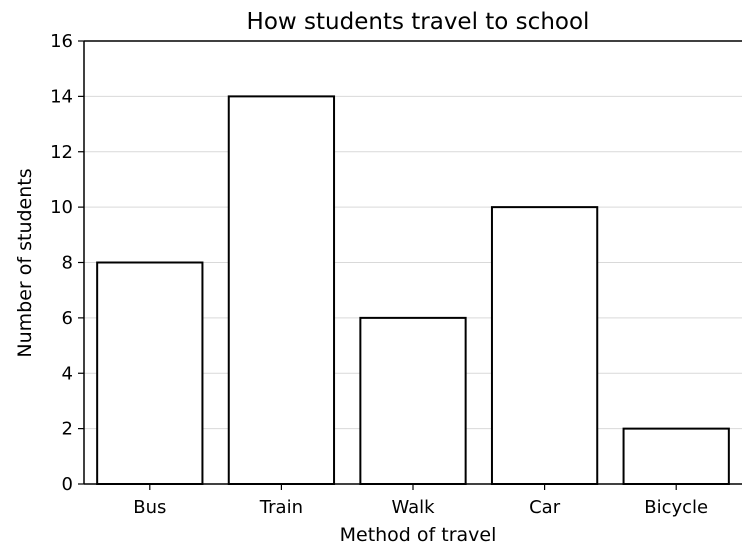 The image size is (743, 548). I want to click on bar-bicycle, so click(676, 456).